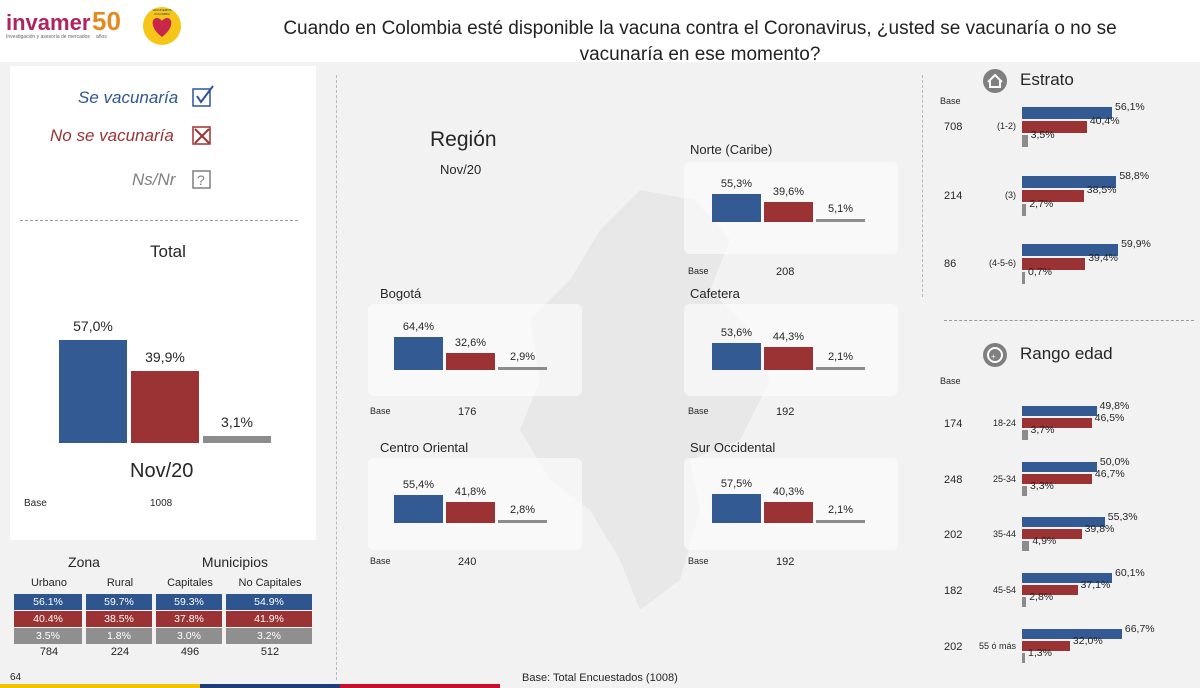  Describe the element at coordinates (269, 602) in the screenshot. I see `zona-cell-row_yes-3: 54.9%` at that location.